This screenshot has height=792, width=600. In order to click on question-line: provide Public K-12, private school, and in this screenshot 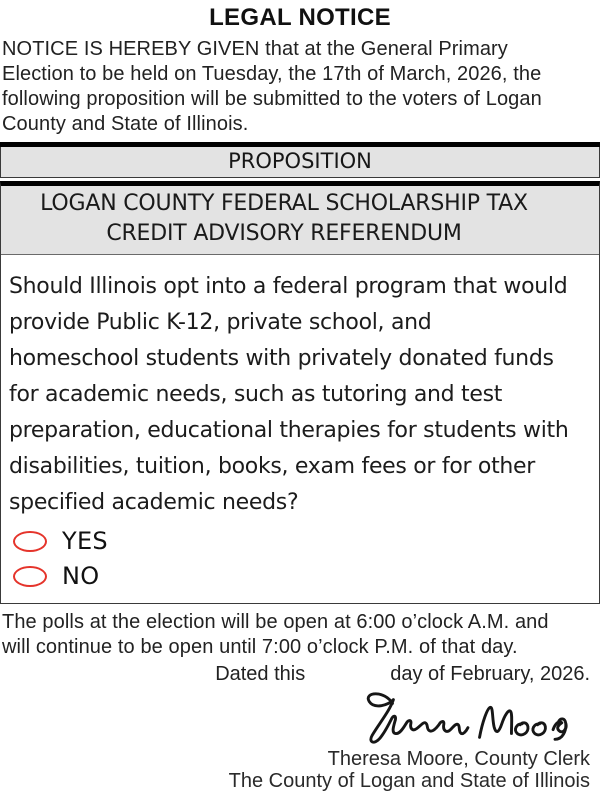, I will do `click(220, 322)`.